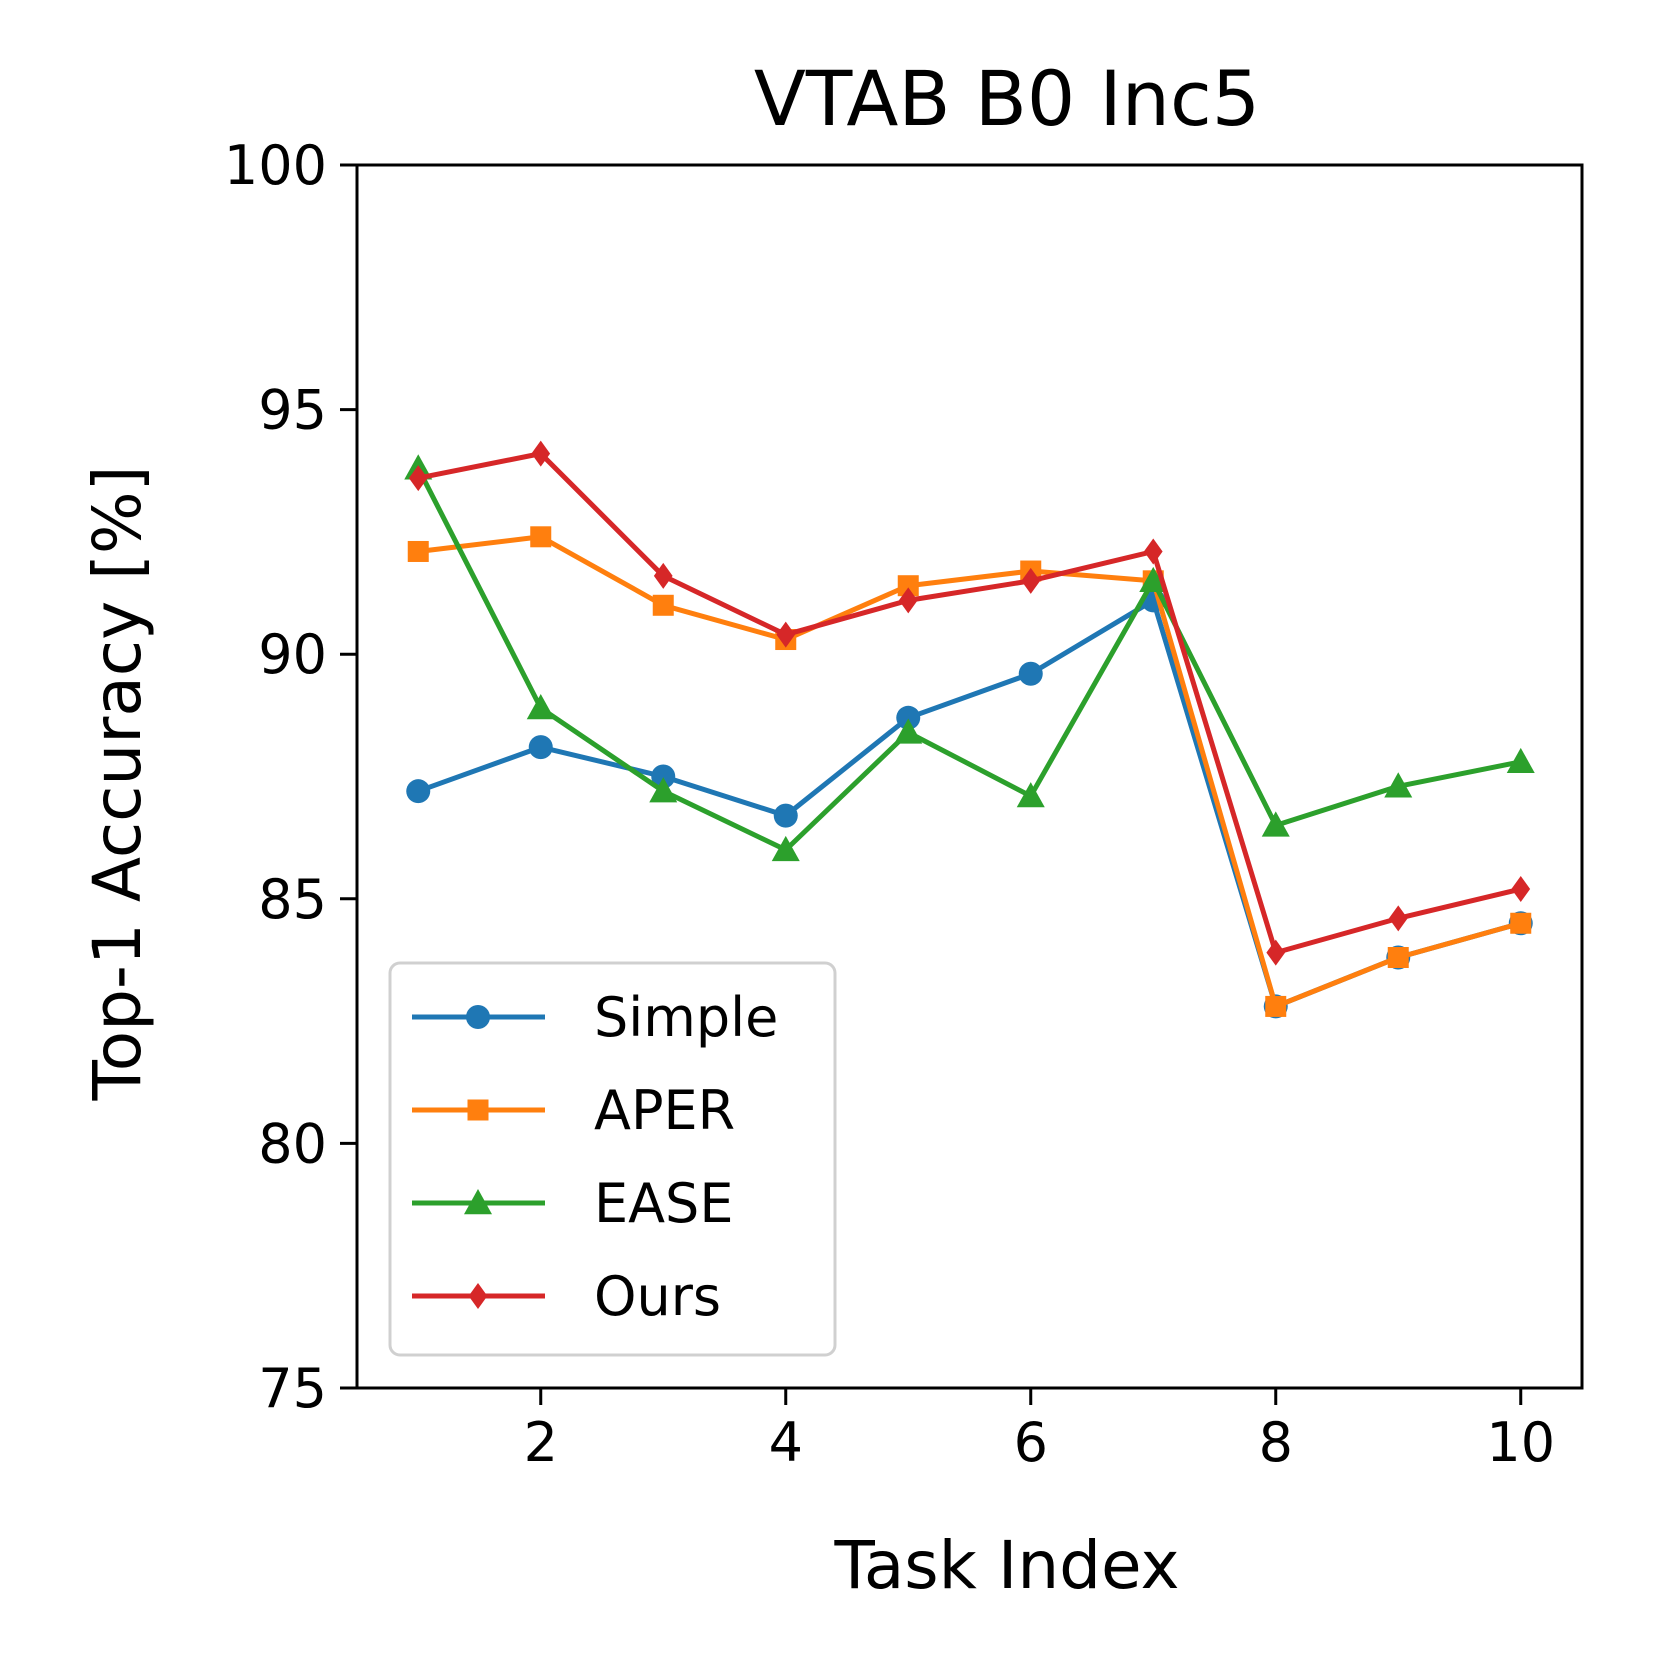 This screenshot has height=1661, width=1661. I want to click on legend-item-ours: Ours, so click(566, 1296).